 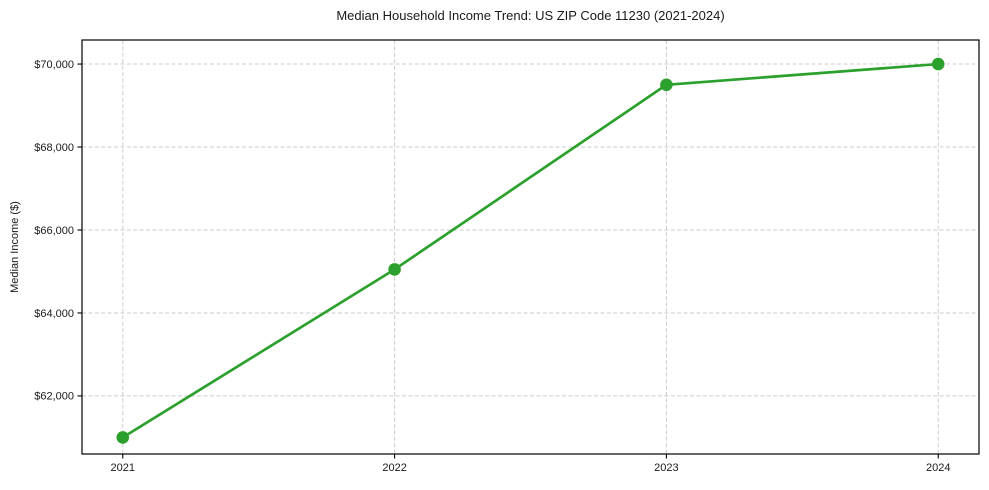 What do you see at coordinates (666, 468) in the screenshot?
I see `x-tick-label: 2023` at bounding box center [666, 468].